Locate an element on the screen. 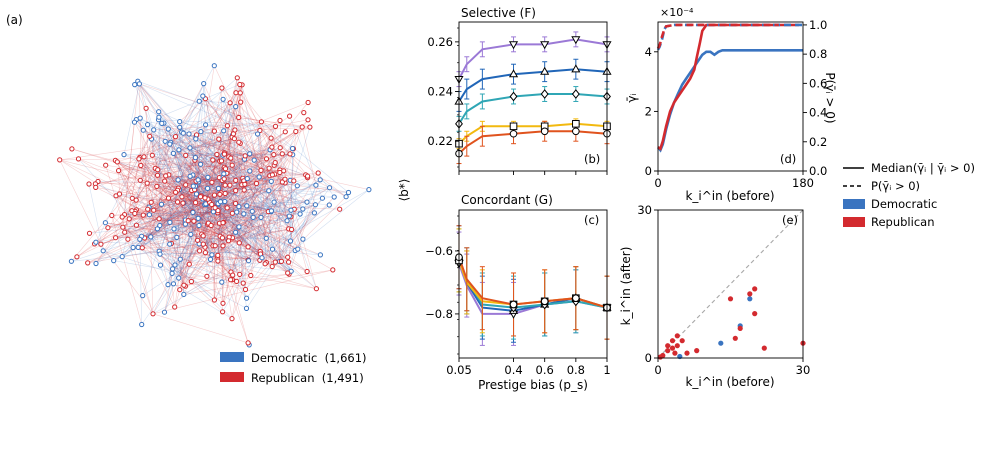 This screenshot has width=987, height=449. median-line-republican is located at coordinates (728, 87).